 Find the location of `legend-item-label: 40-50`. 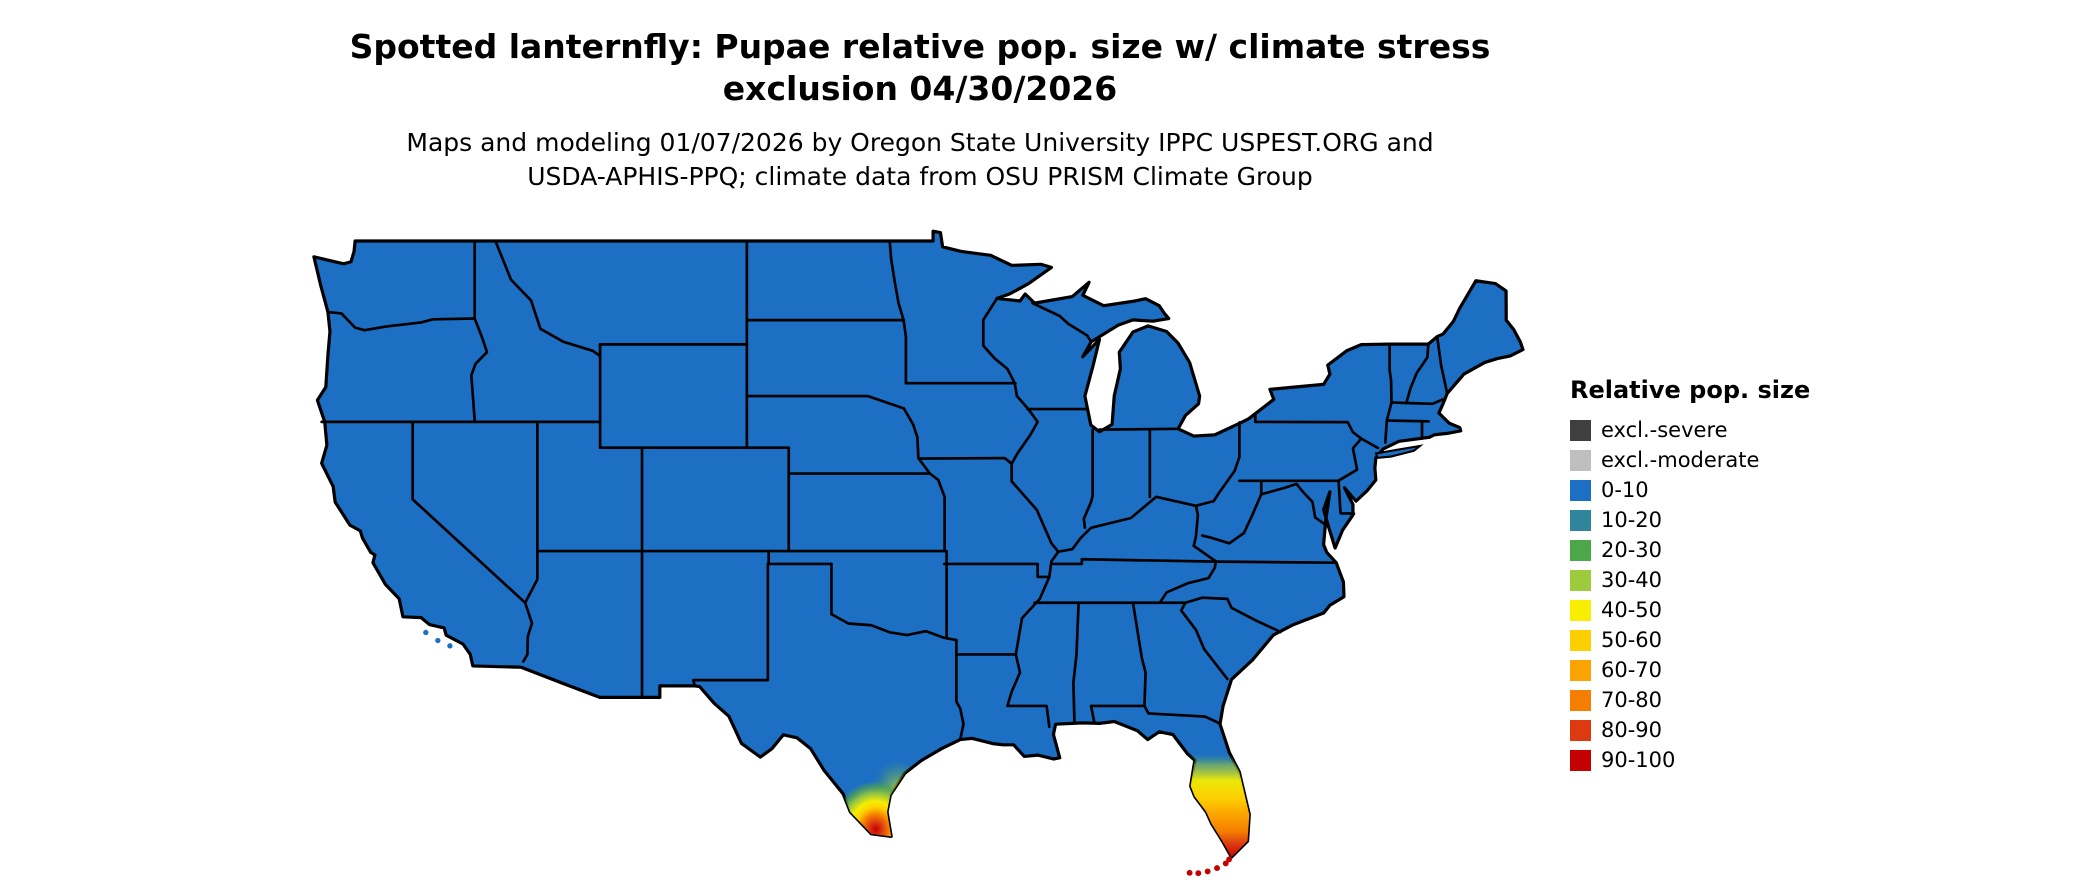

legend-item-label: 40-50 is located at coordinates (1632, 610).